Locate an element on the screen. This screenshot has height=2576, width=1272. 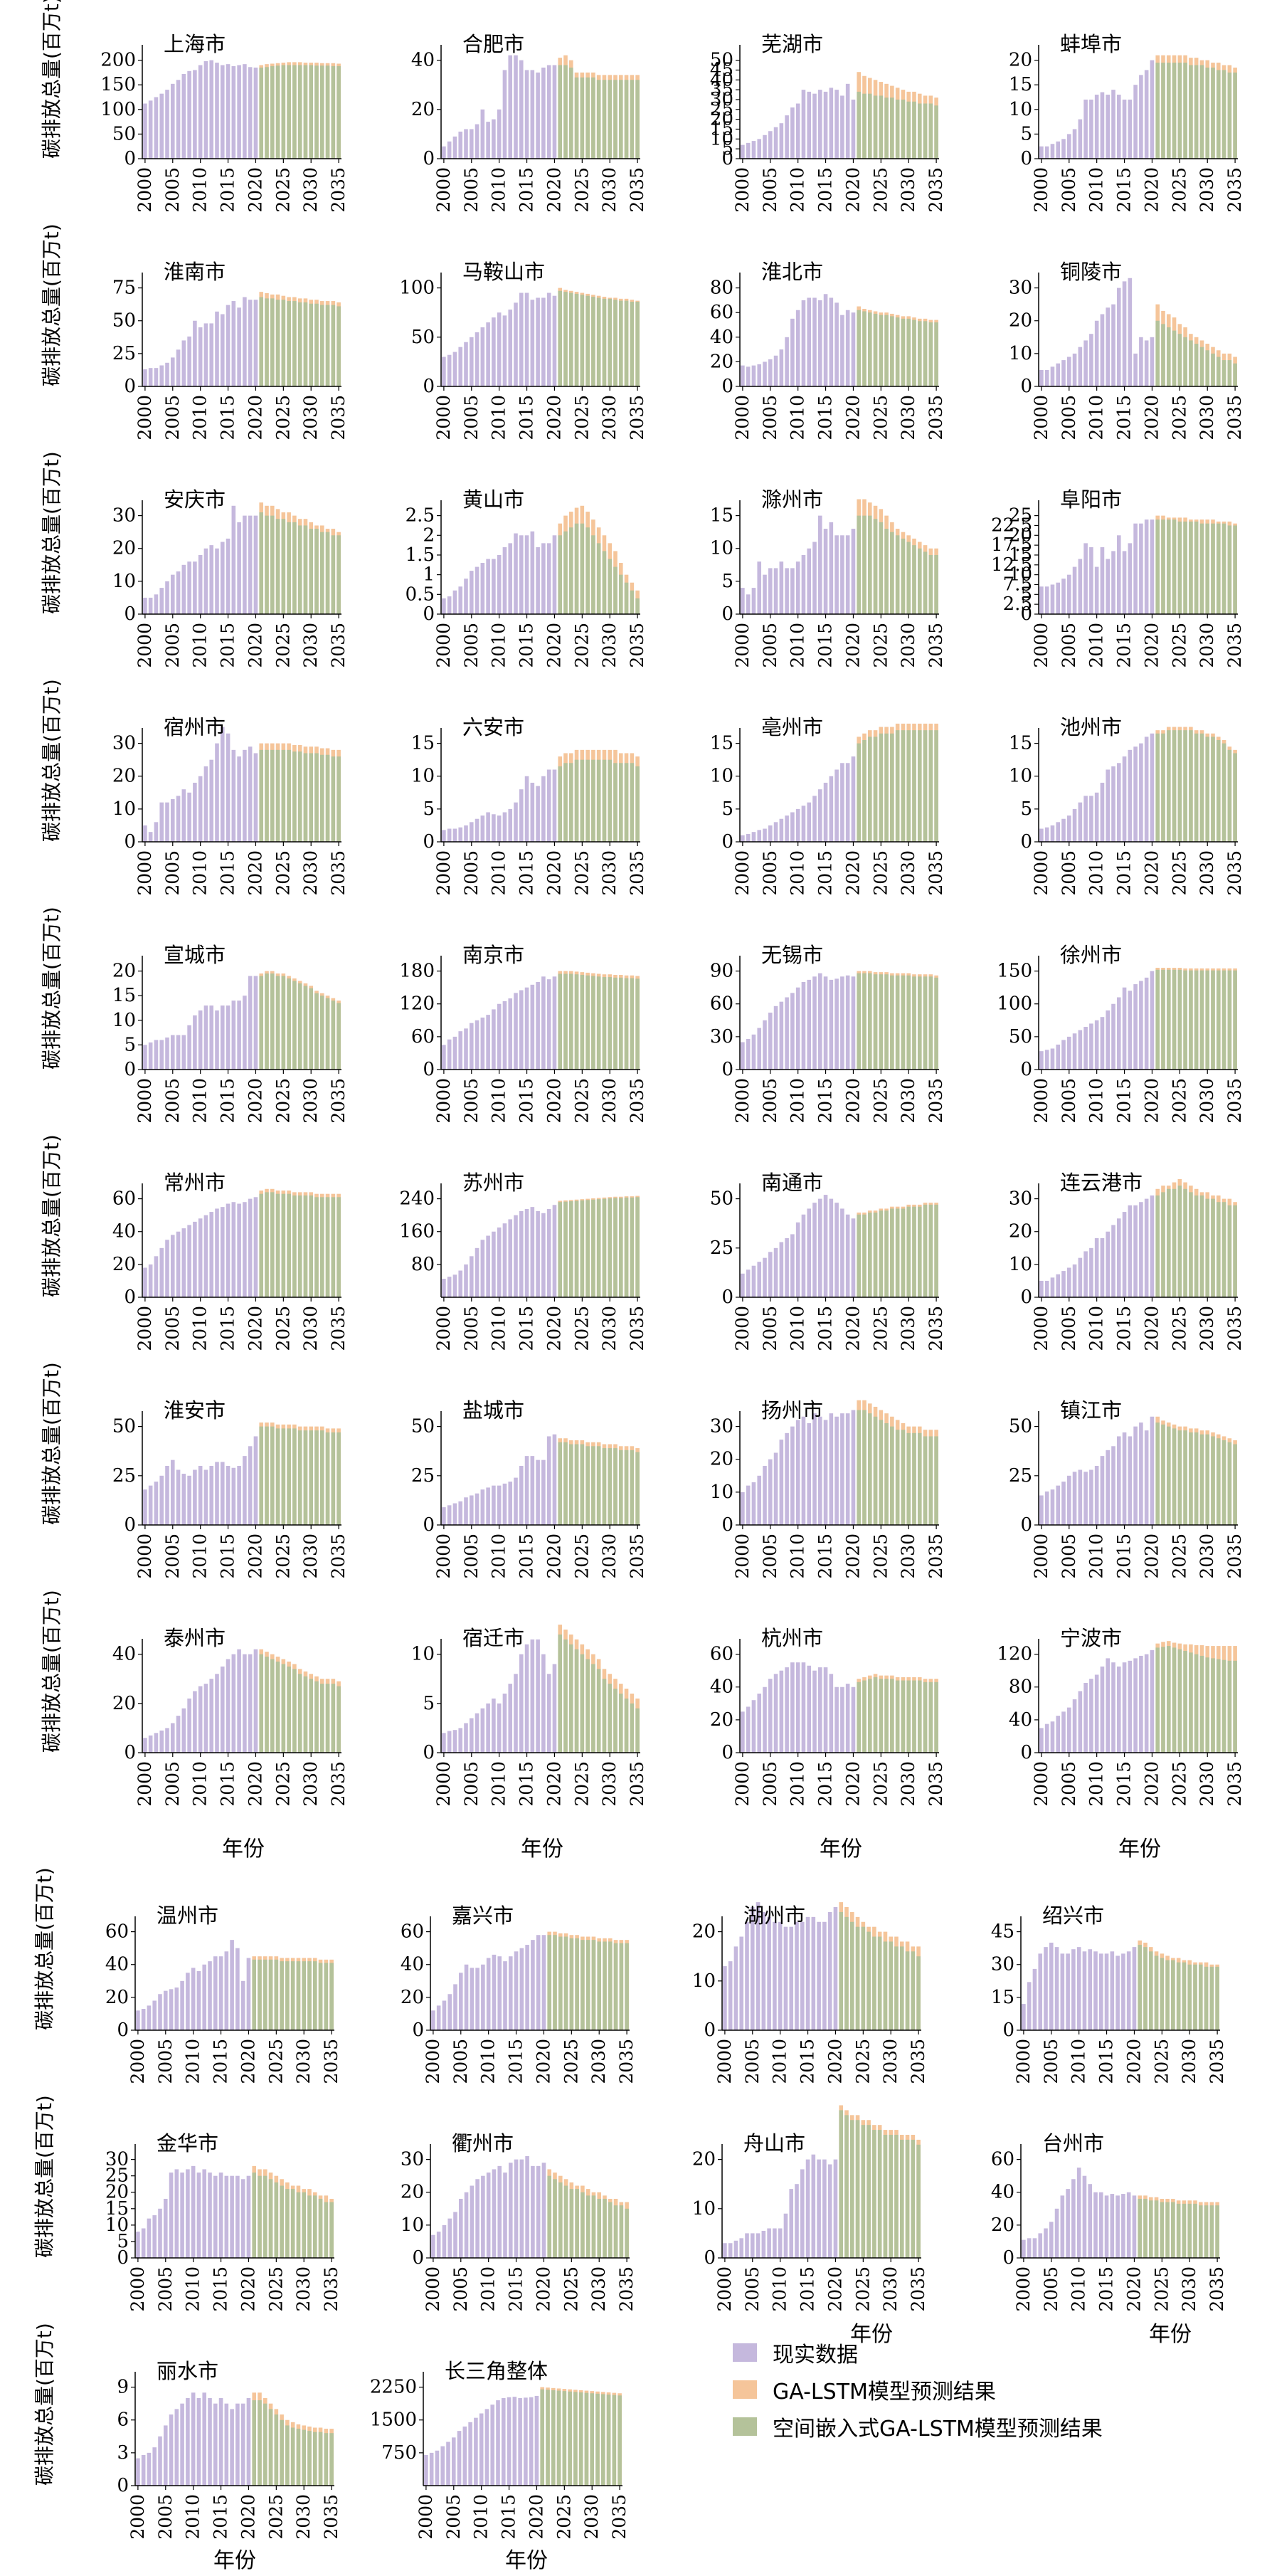
bar-actual-2017 is located at coordinates (239, 1495).